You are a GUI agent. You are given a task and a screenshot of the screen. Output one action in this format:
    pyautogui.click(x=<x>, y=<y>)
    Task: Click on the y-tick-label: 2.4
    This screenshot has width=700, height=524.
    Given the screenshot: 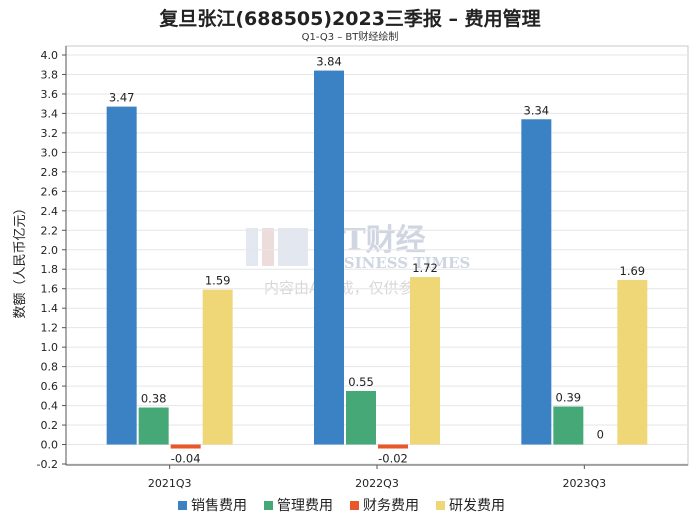 What is the action you would take?
    pyautogui.click(x=50, y=211)
    